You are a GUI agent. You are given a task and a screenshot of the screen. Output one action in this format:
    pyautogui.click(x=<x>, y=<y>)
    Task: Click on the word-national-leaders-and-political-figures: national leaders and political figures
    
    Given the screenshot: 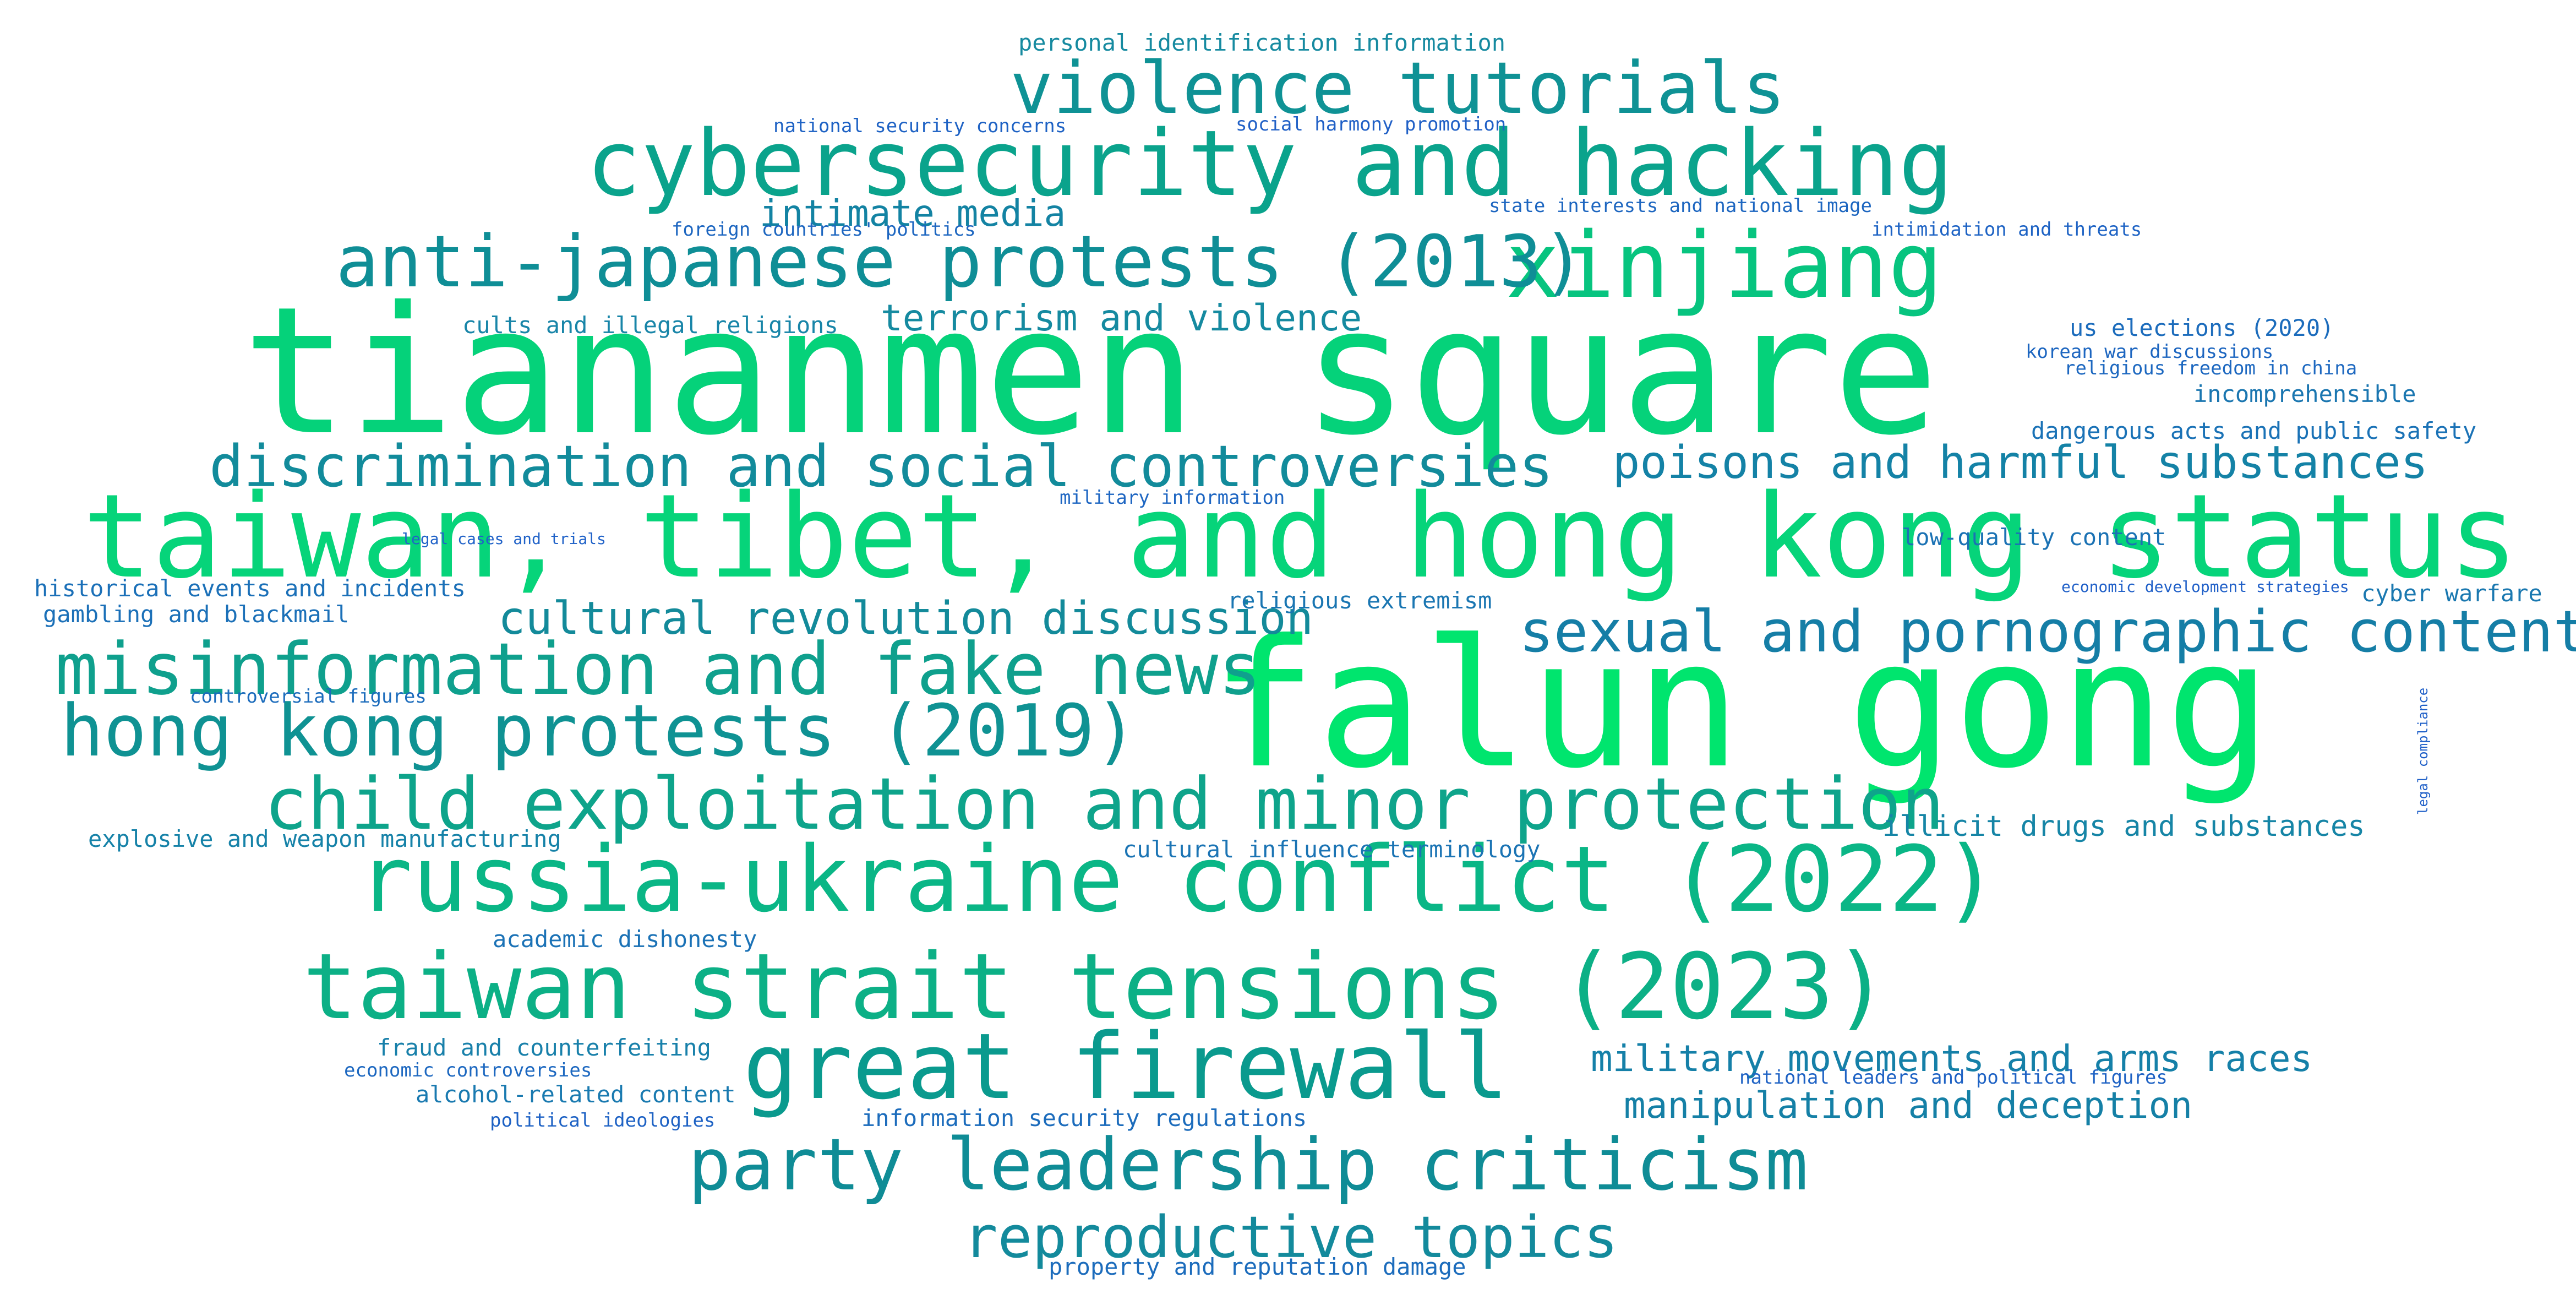 What is the action you would take?
    pyautogui.click(x=1954, y=1078)
    